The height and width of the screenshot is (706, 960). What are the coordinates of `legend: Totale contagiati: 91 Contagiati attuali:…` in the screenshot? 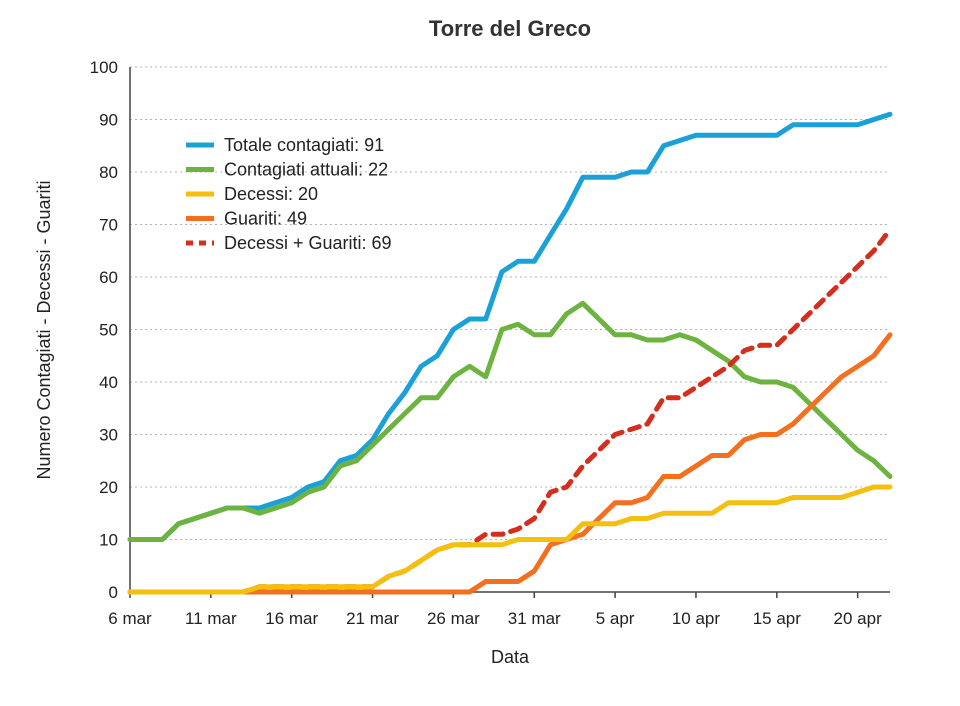 It's located at (289, 194).